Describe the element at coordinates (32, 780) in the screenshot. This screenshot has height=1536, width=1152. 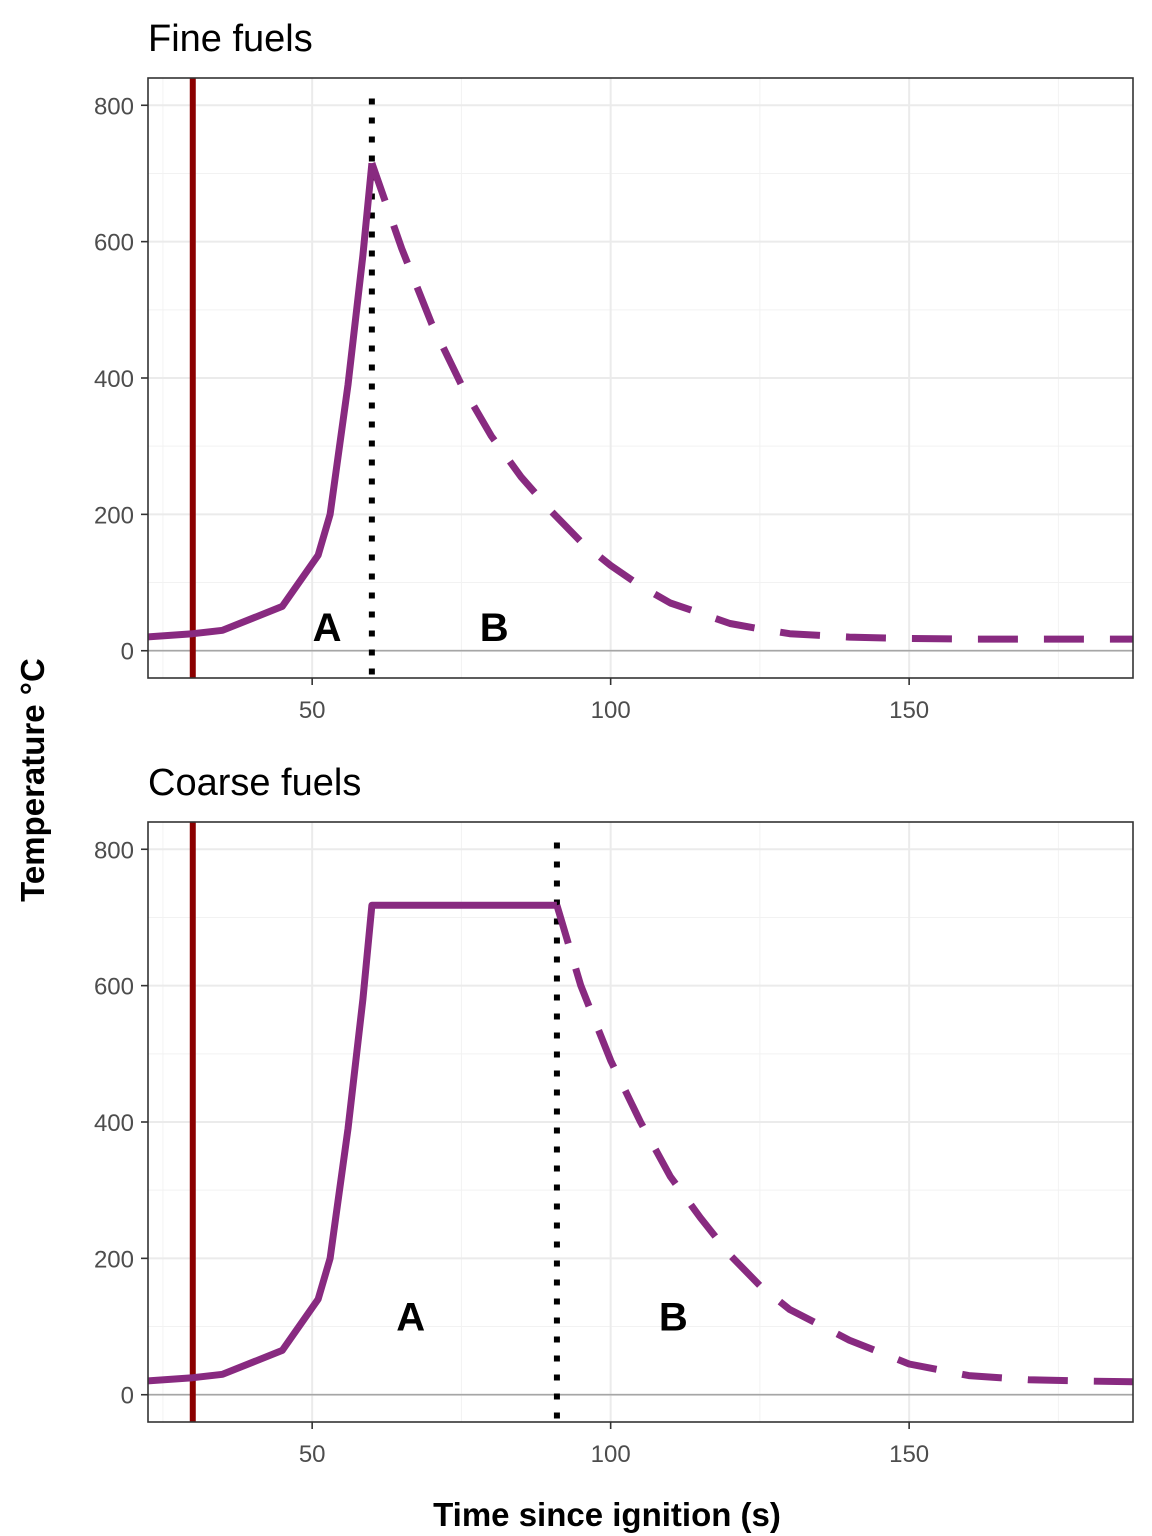
I see `y-axis-title: Temperature °C` at that location.